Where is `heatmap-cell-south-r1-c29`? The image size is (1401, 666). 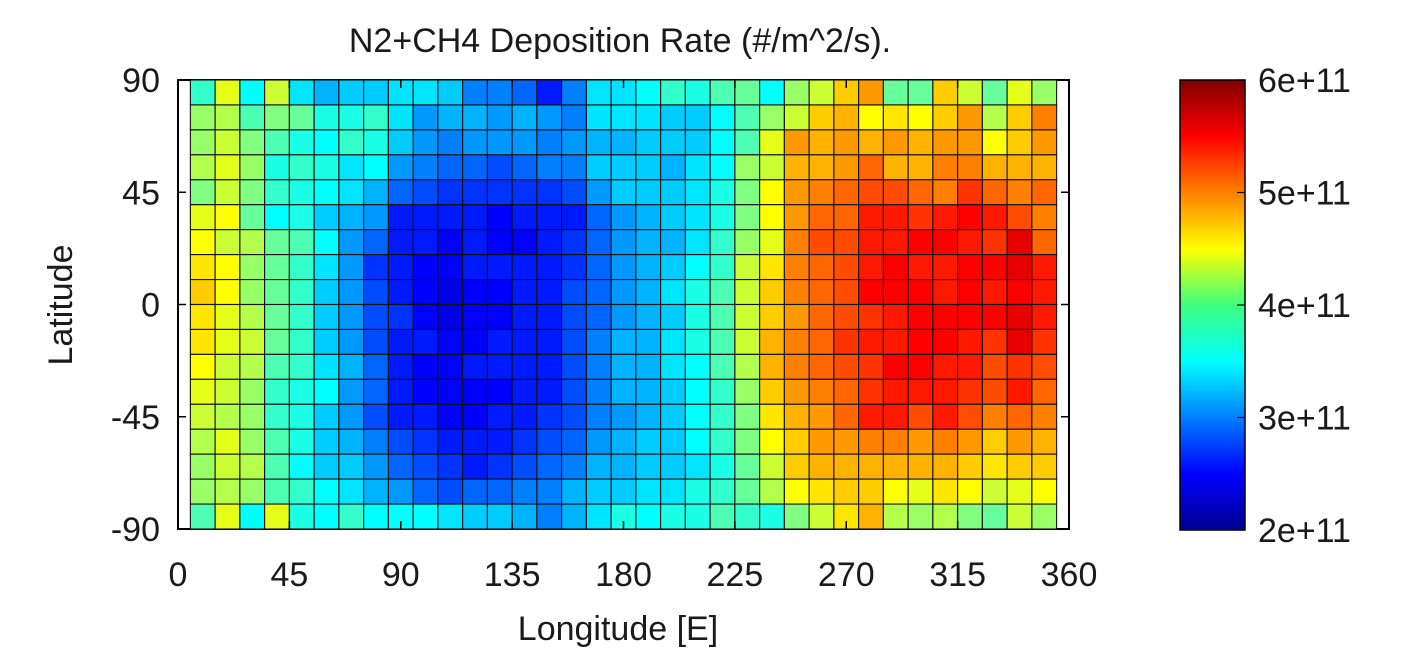 heatmap-cell-south-r1-c29 is located at coordinates (920, 341).